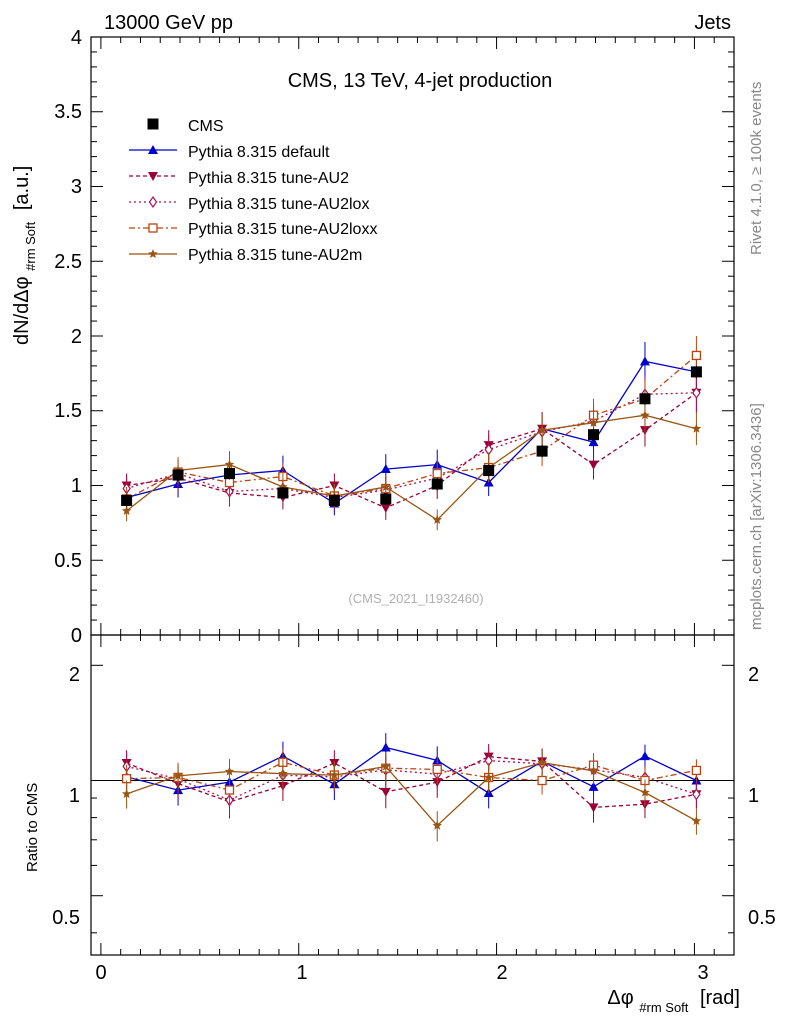 The width and height of the screenshot is (786, 1024). I want to click on y-main-label-sub: #rm Soft, so click(30, 246).